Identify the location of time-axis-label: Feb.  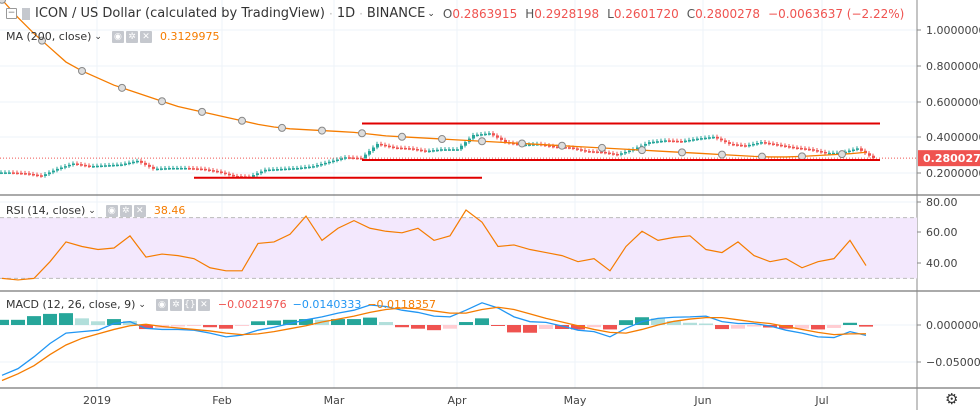
(221, 400).